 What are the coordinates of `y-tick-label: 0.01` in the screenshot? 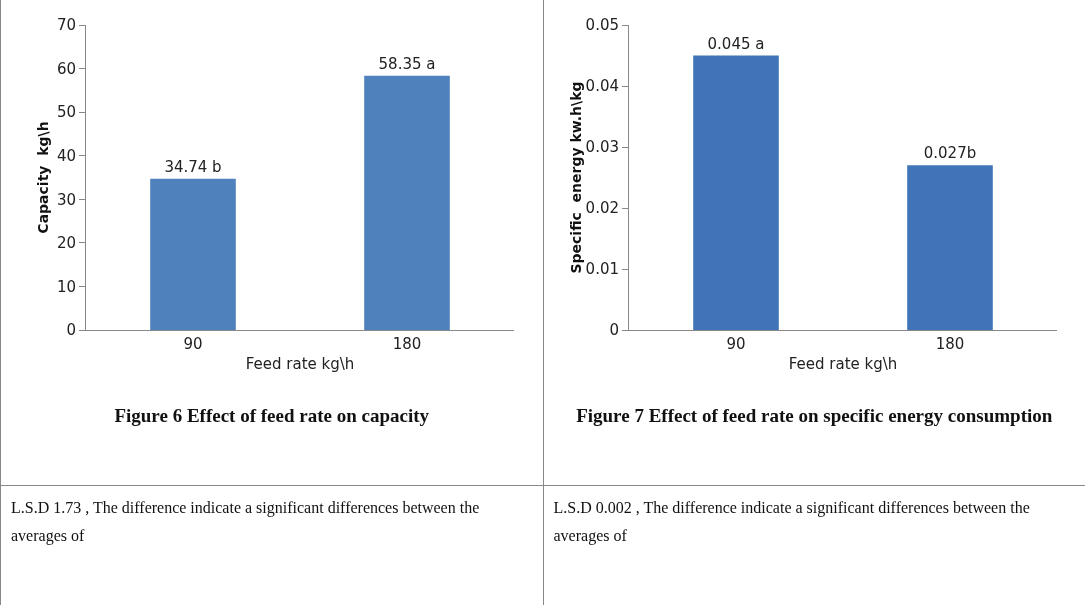 It's located at (602, 269).